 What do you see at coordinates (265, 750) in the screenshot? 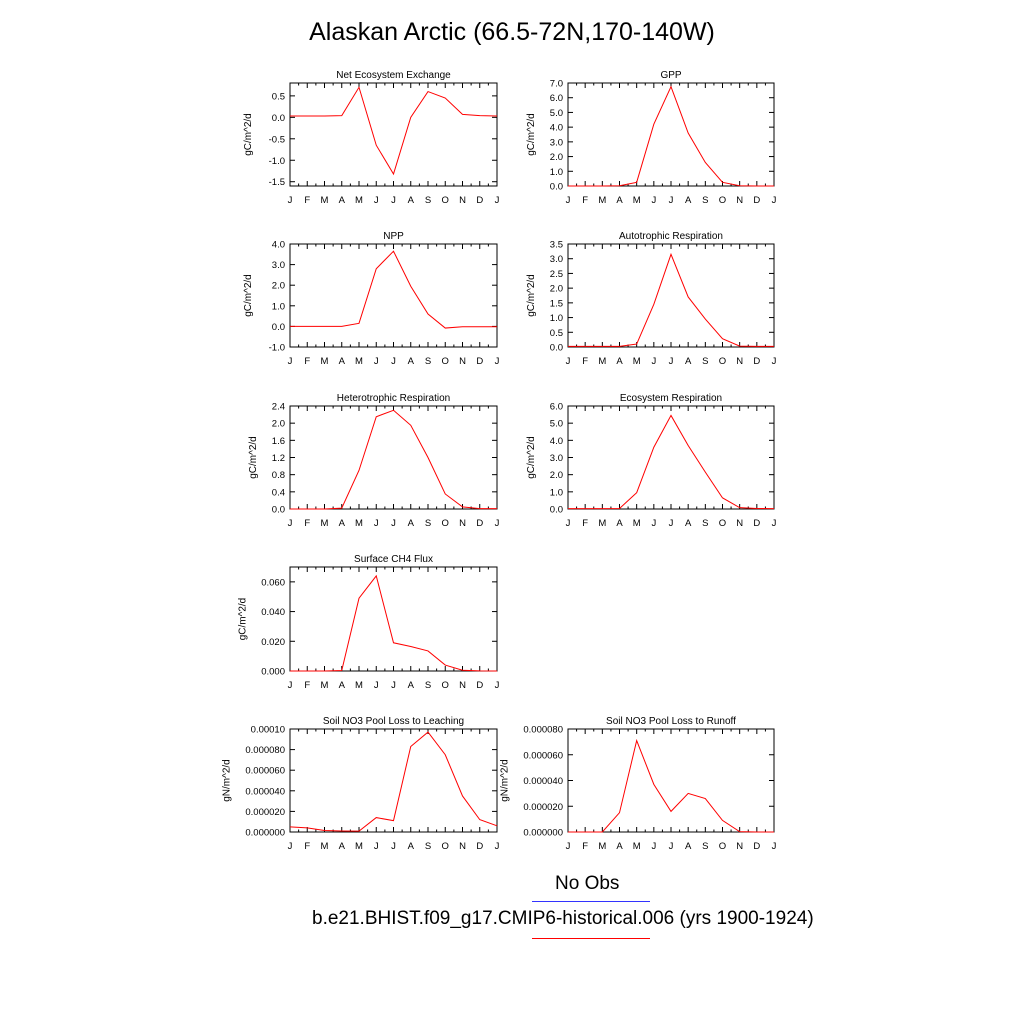
I see `y-tick-label: 0.000080` at bounding box center [265, 750].